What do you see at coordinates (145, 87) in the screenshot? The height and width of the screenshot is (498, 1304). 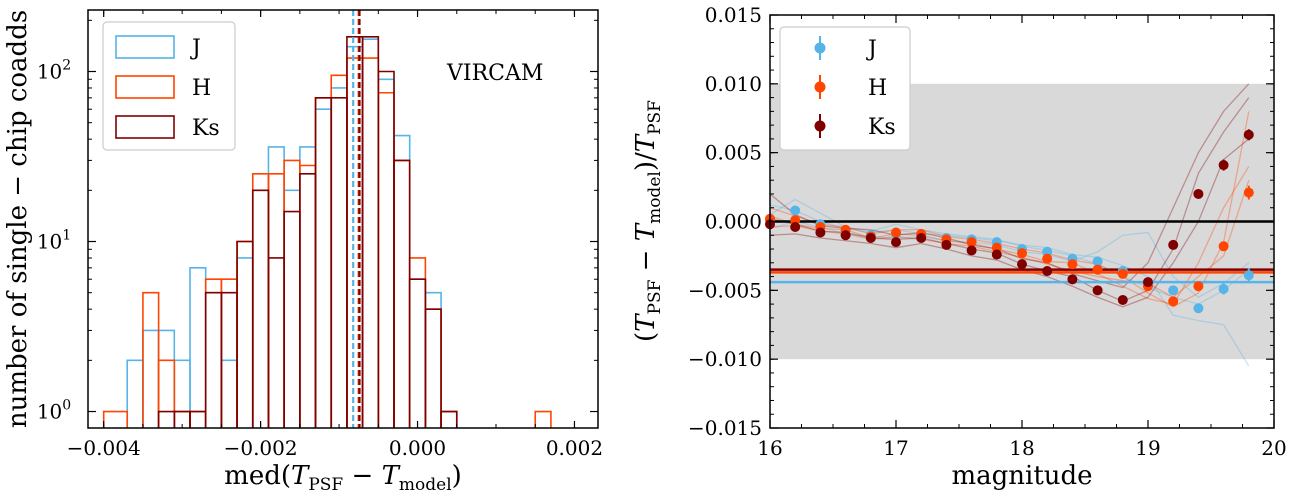 I see `legend-swatch-h` at bounding box center [145, 87].